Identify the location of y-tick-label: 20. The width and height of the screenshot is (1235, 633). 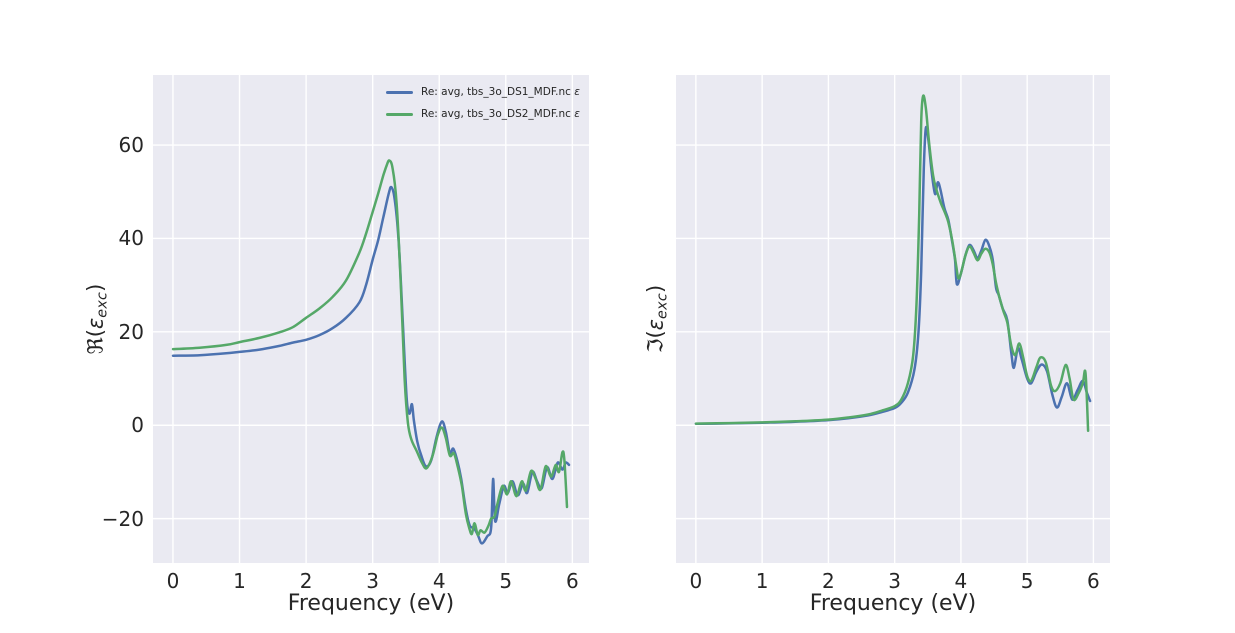
(131, 331).